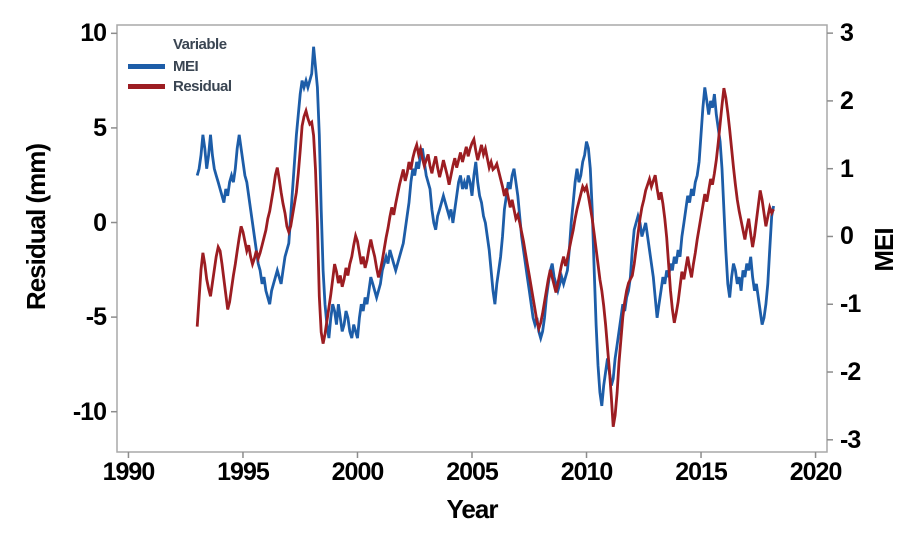 The image size is (916, 536). Describe the element at coordinates (847, 236) in the screenshot. I see `y-right-tick-label: 0` at that location.